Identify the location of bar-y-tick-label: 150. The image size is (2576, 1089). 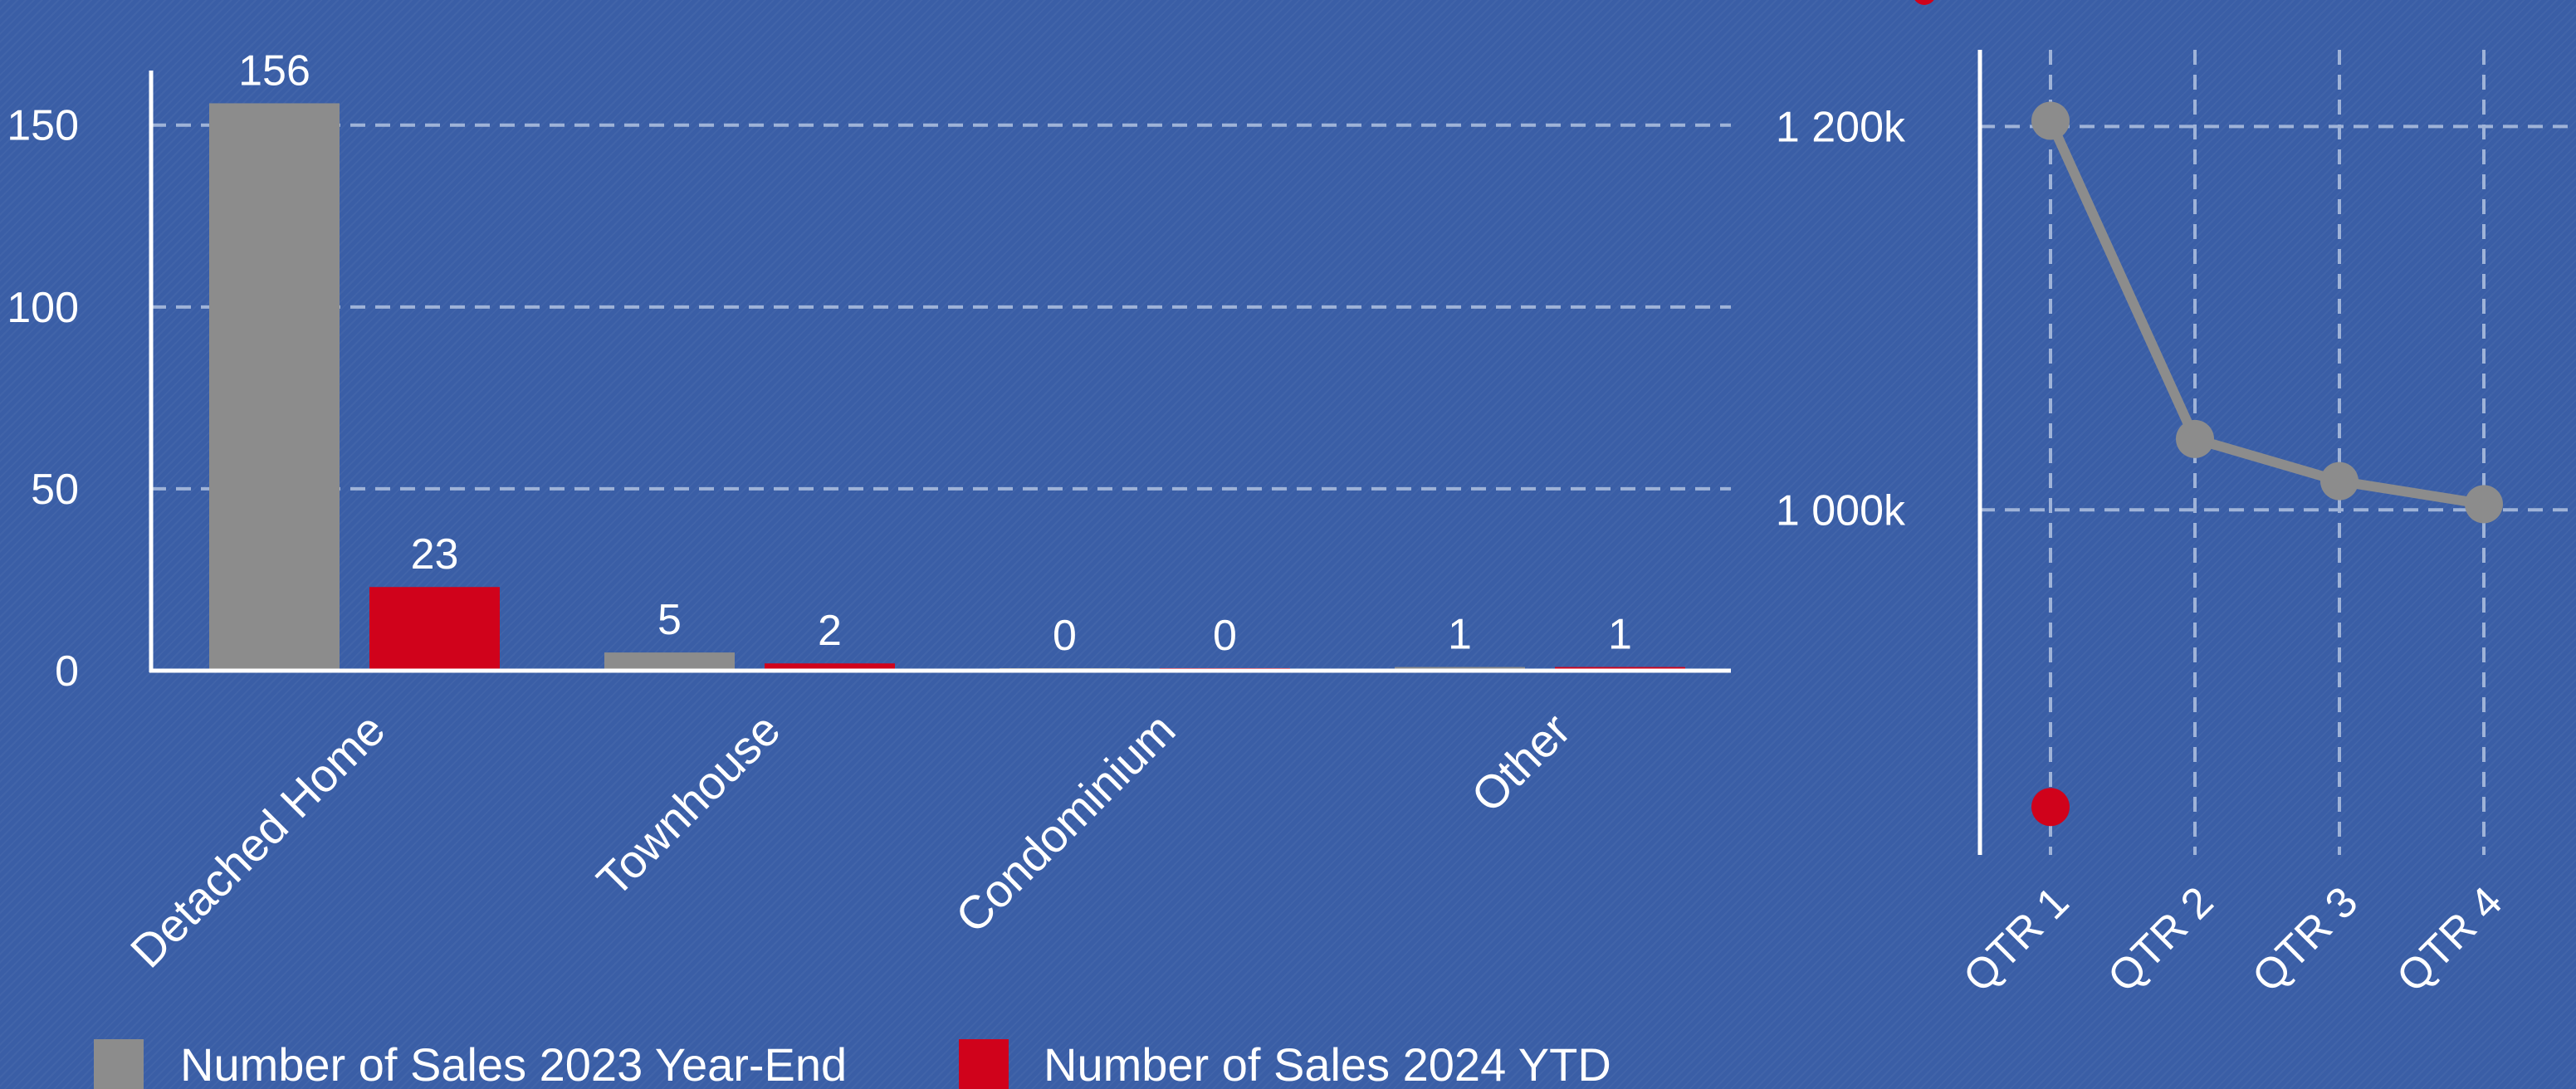
(43, 126).